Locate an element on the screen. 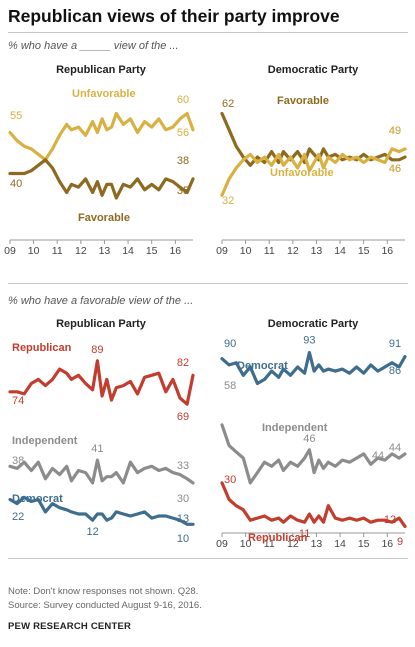 This screenshot has width=415, height=647. data-label-end-low: 46 is located at coordinates (395, 169).